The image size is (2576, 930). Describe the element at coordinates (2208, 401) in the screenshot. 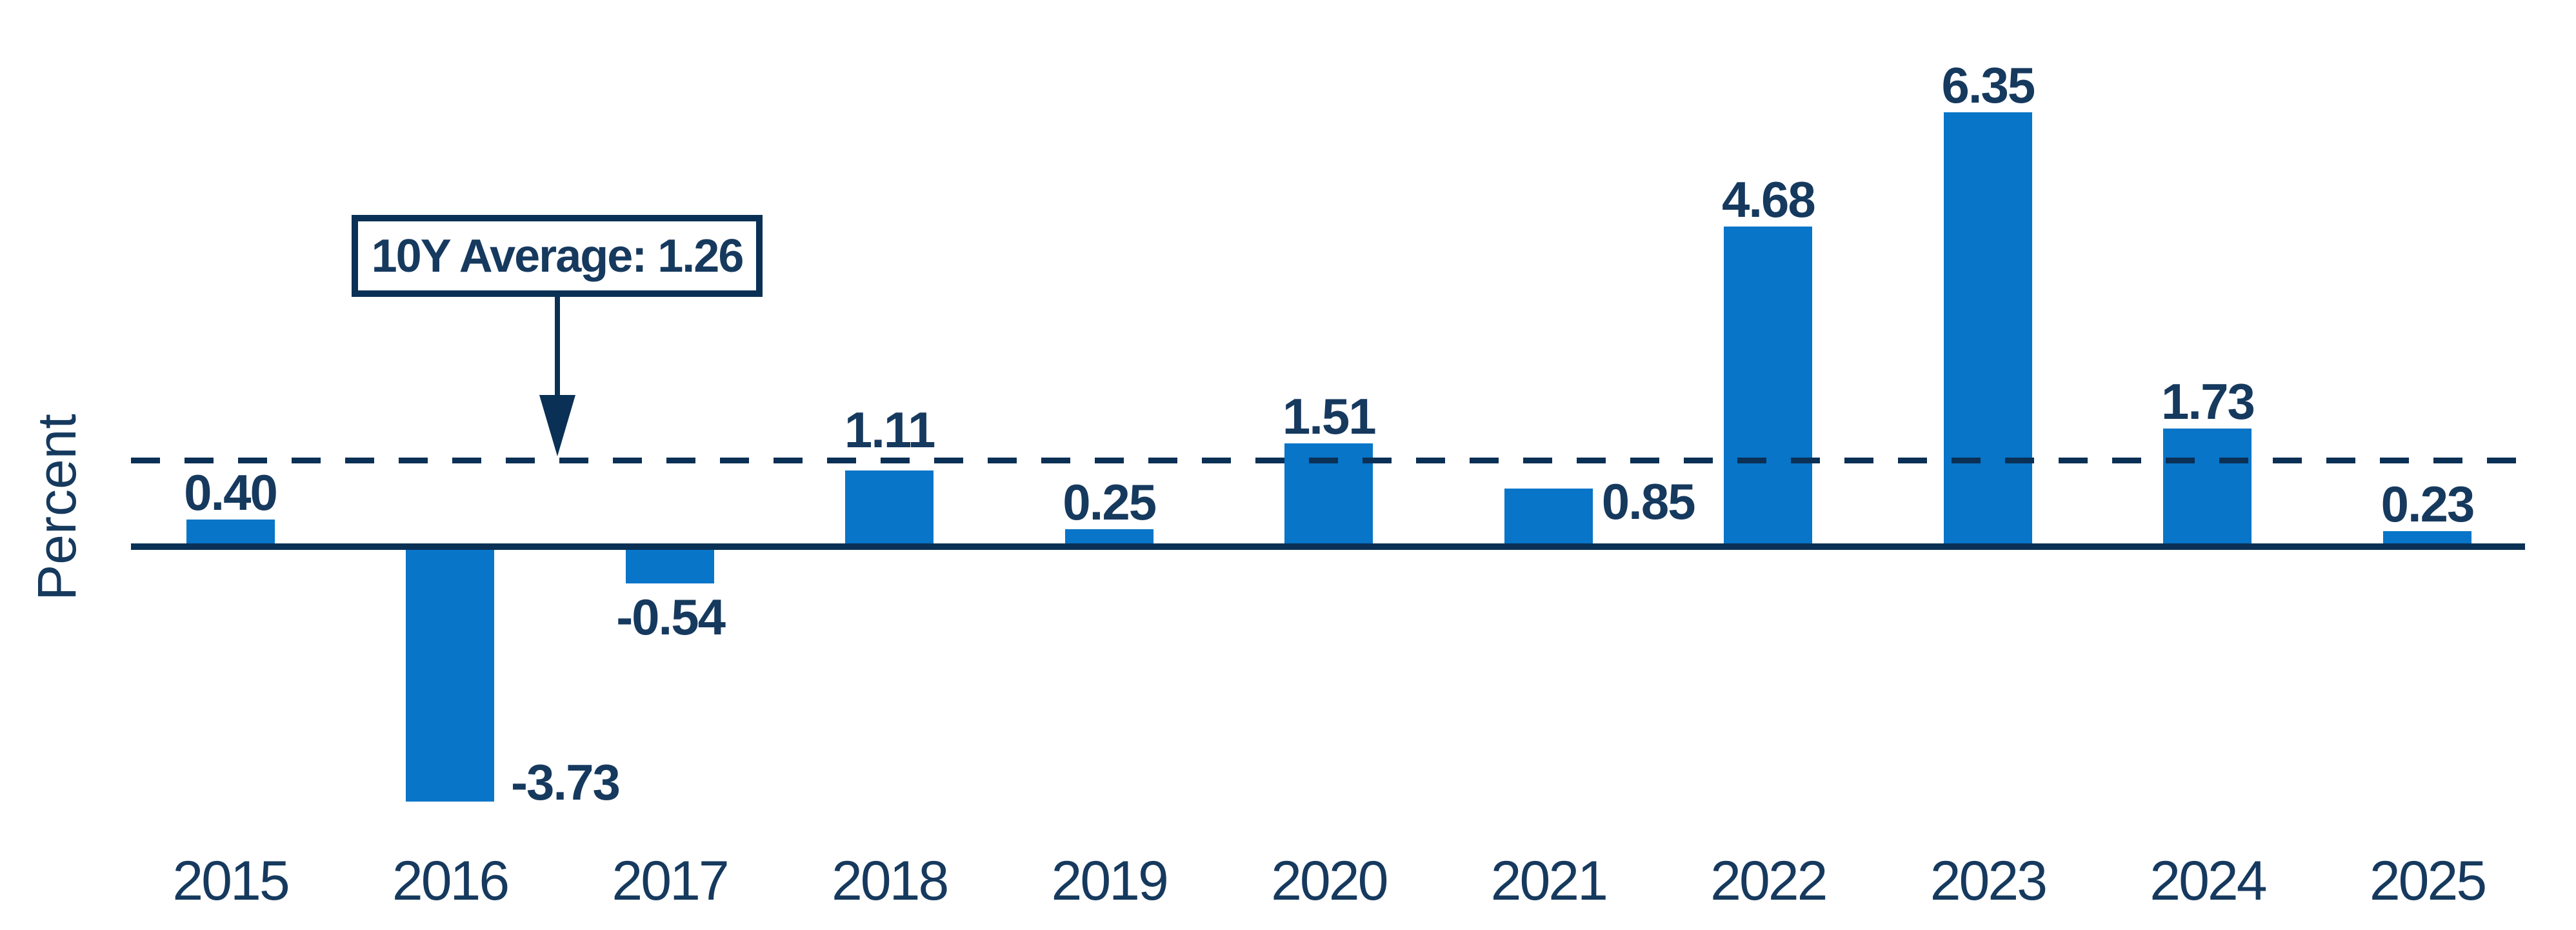

I see `value-label-2024: 1.73` at that location.